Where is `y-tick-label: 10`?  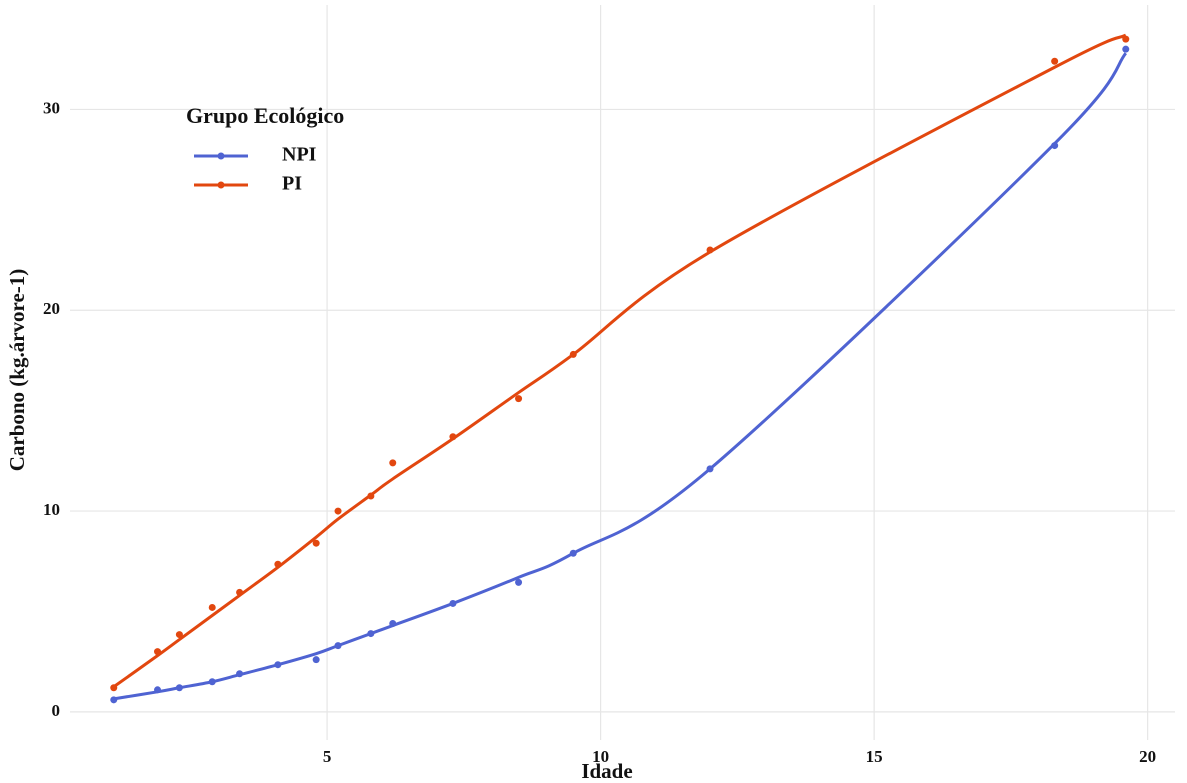 y-tick-label: 10 is located at coordinates (51, 509).